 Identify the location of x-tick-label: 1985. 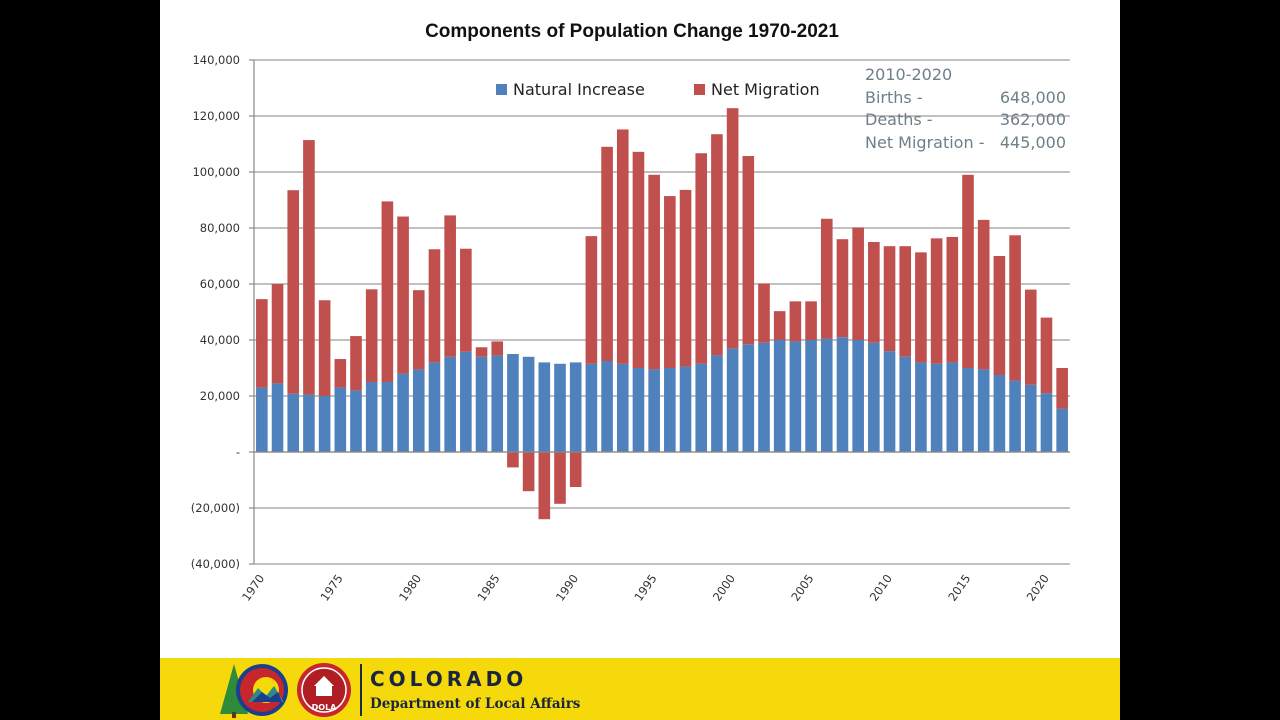
(488, 588).